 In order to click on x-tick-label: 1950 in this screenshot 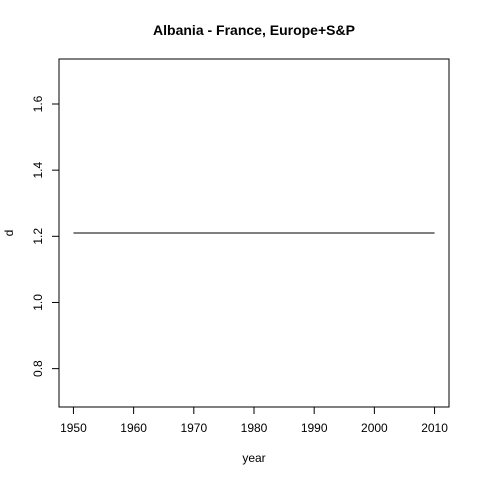, I will do `click(73, 428)`.